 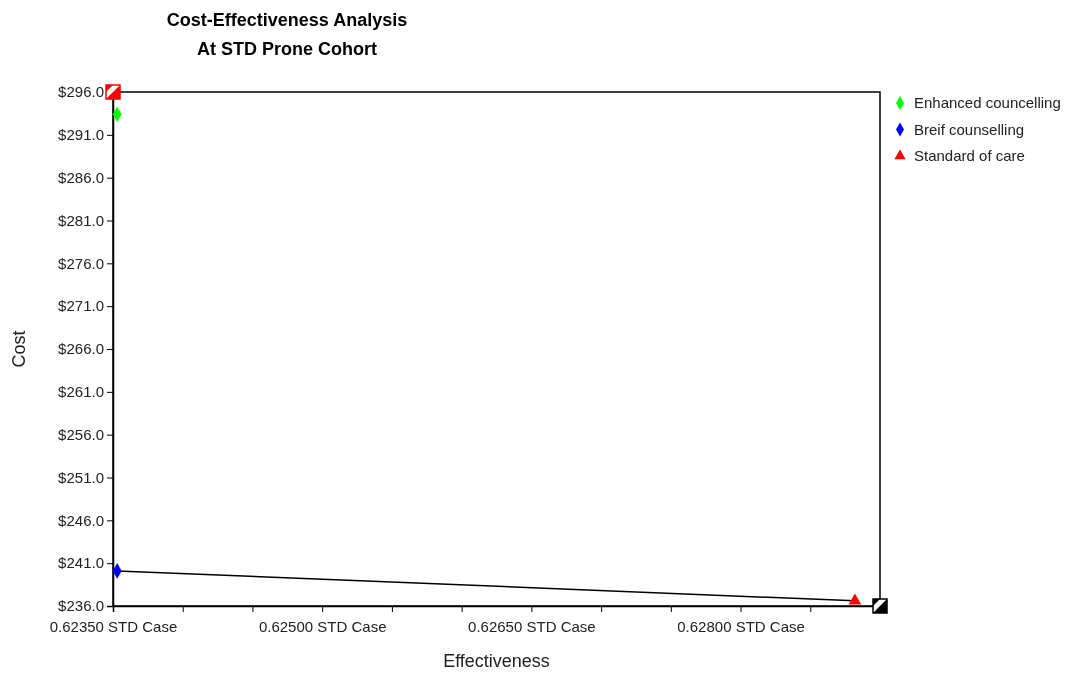 What do you see at coordinates (532, 626) in the screenshot?
I see `x-tick-label: 0.62650 STD Case` at bounding box center [532, 626].